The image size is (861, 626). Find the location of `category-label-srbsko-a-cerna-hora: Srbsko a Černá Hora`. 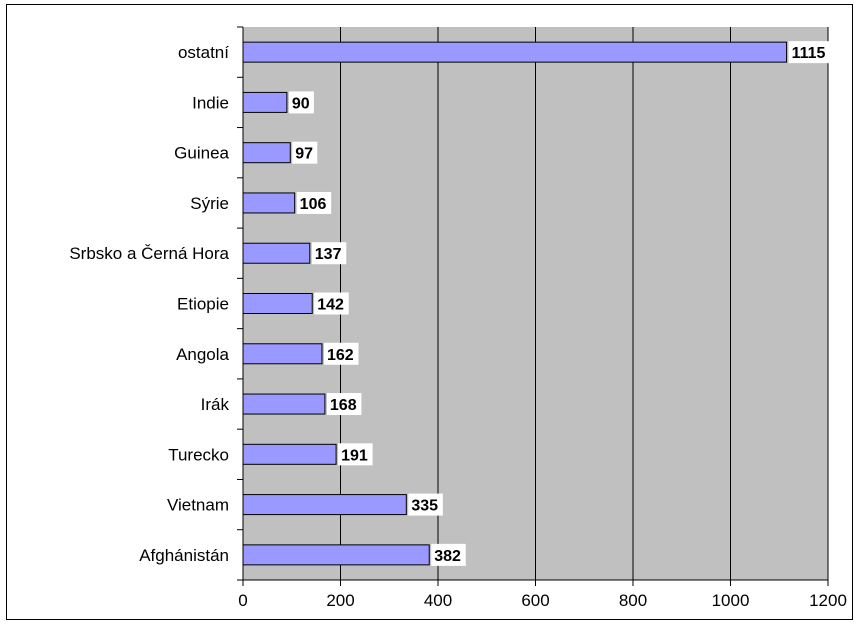

category-label-srbsko-a-cerna-hora: Srbsko a Černá Hora is located at coordinates (149, 253).